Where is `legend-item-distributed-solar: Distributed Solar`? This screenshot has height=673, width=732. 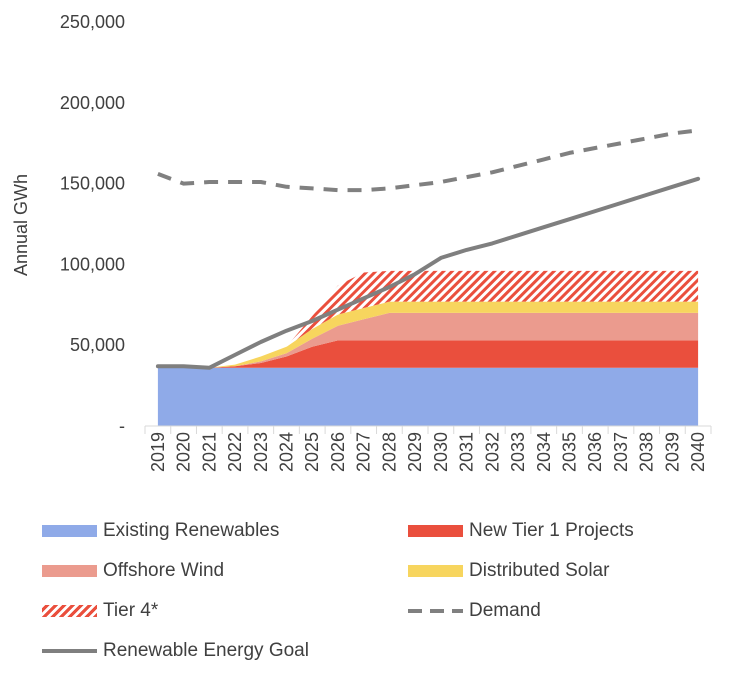
legend-item-distributed-solar: Distributed Solar is located at coordinates (508, 571).